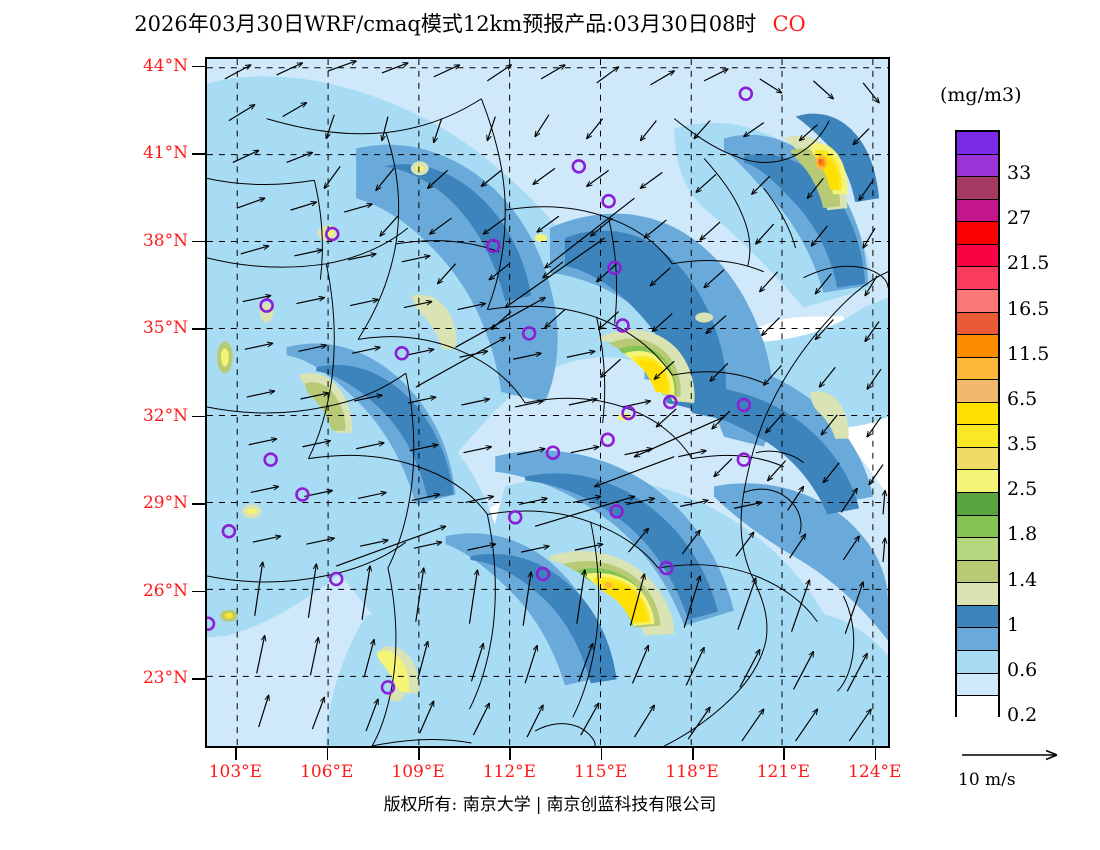  I want to click on y-axis-tick-label: 23°N, so click(165, 678).